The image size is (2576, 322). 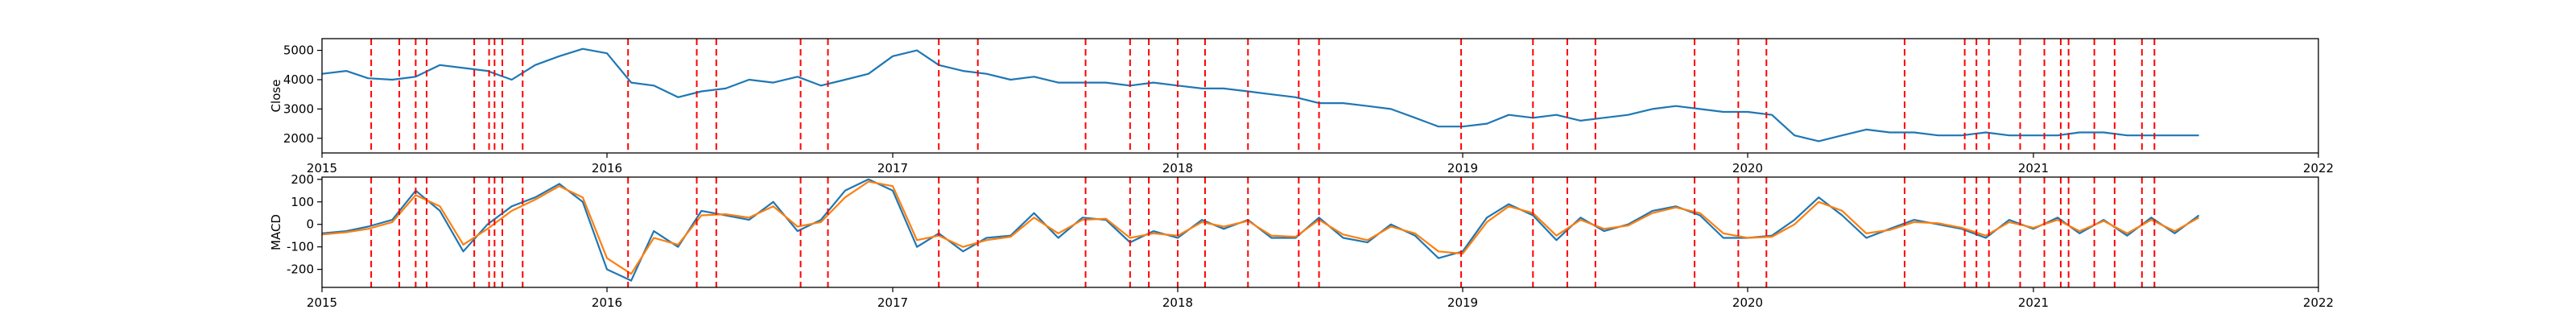 What do you see at coordinates (298, 79) in the screenshot?
I see `y-tick-label: 4000` at bounding box center [298, 79].